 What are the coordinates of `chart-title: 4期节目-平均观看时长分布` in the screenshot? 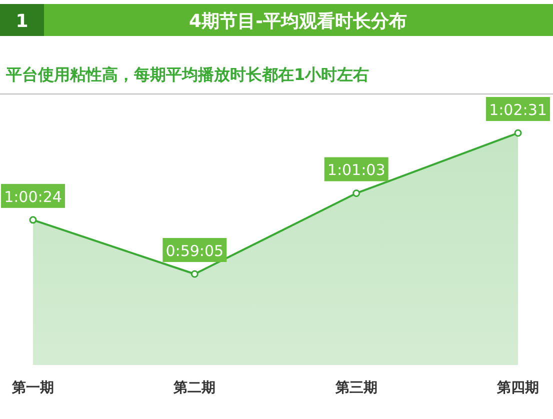 It's located at (298, 21).